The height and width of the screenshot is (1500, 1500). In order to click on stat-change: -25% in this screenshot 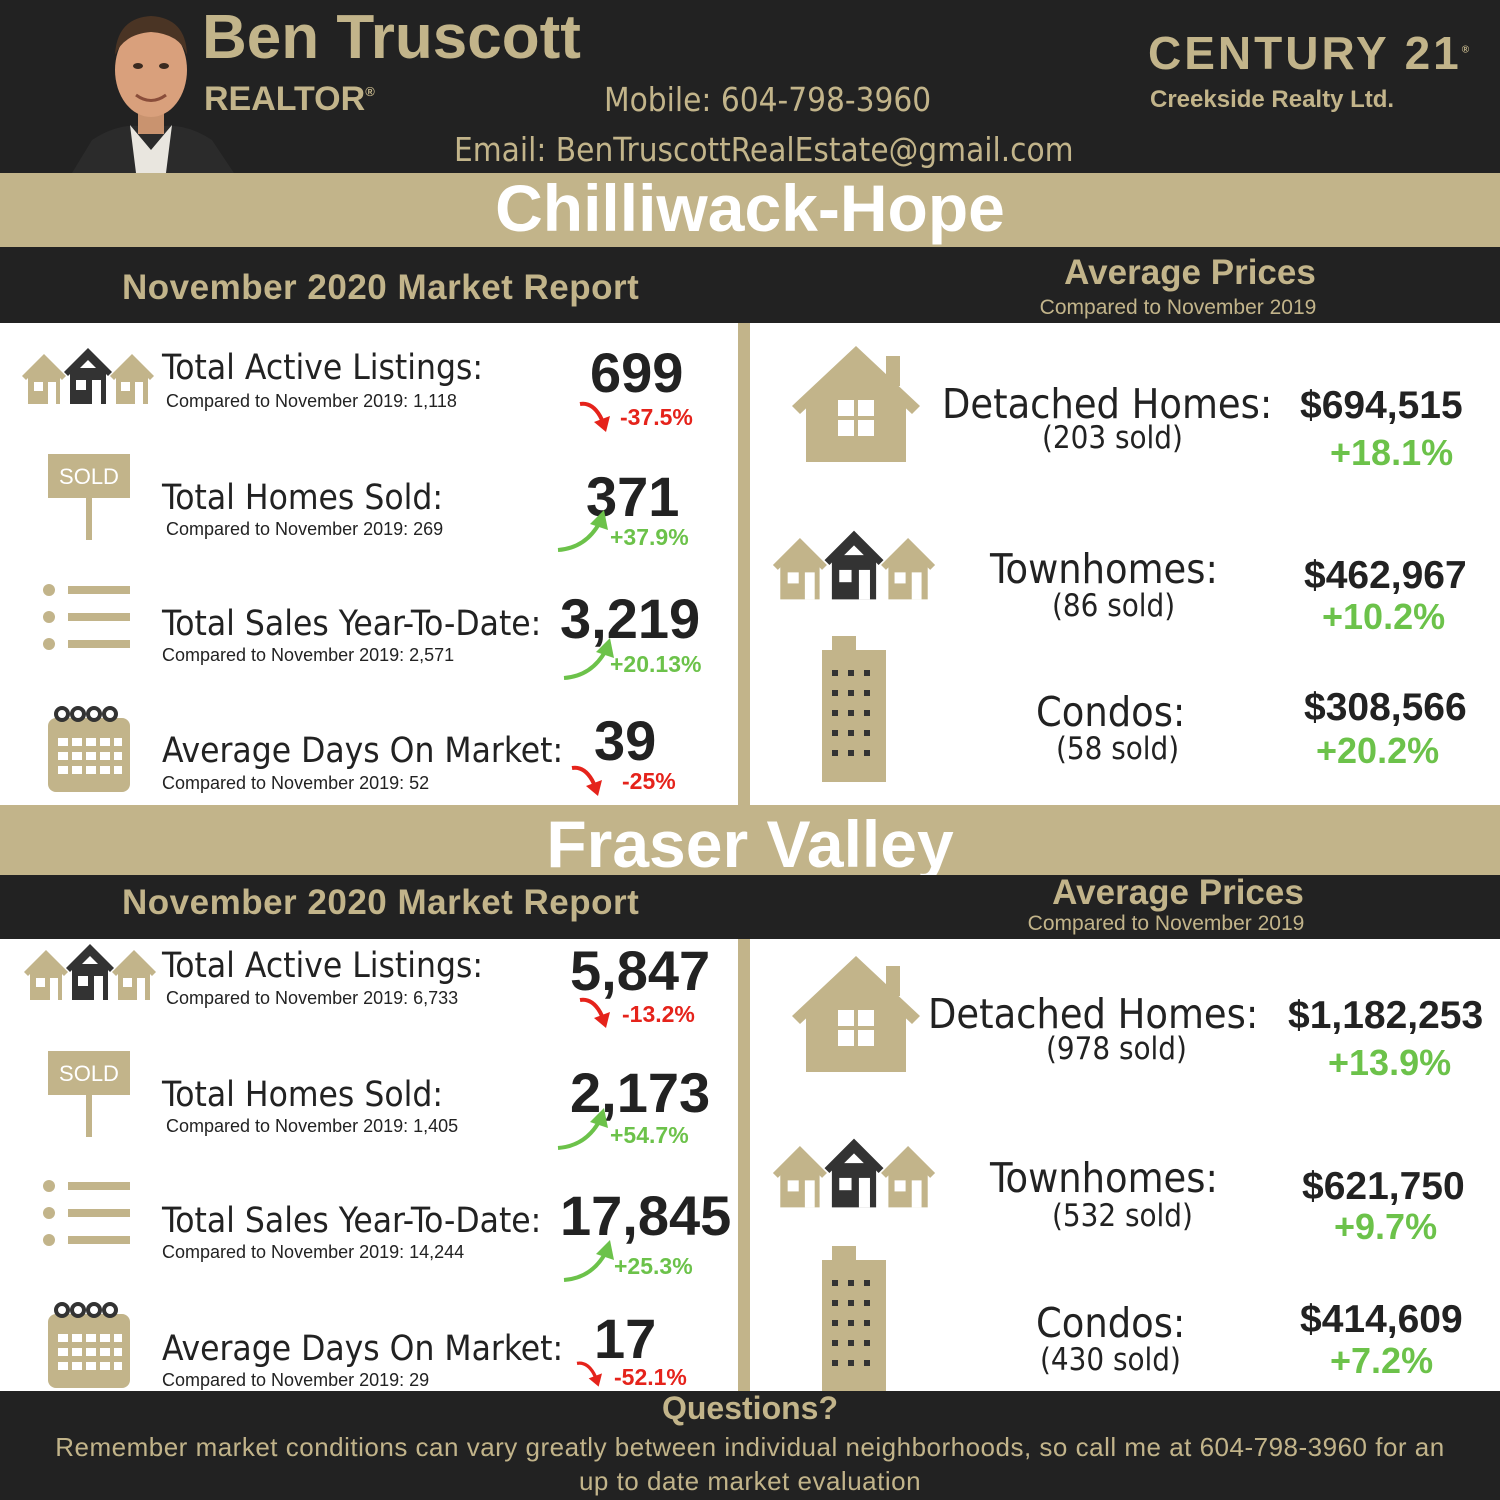, I will do `click(649, 781)`.